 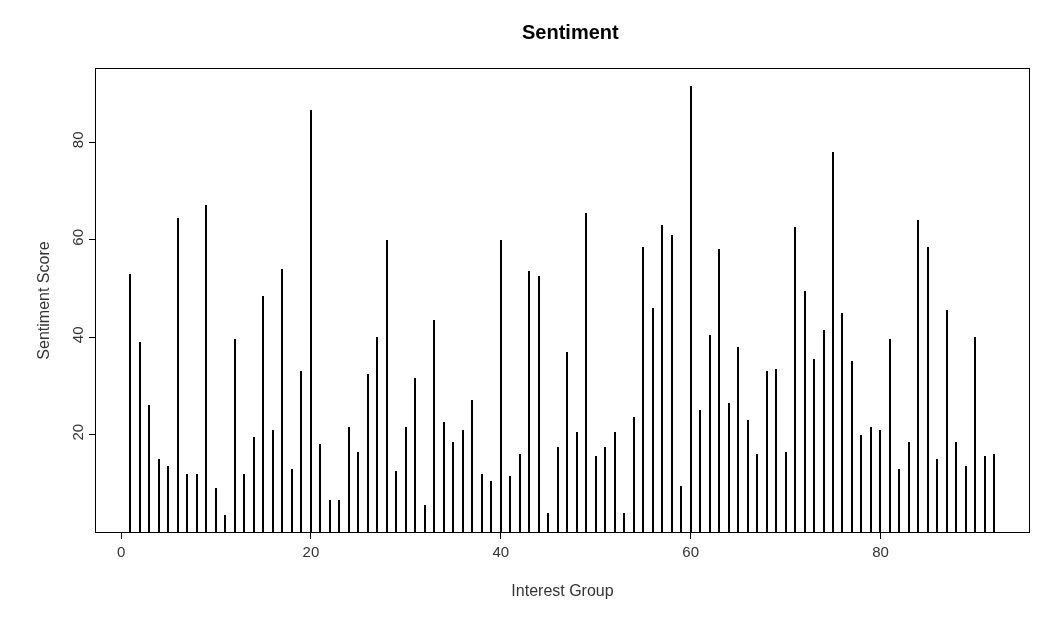 What do you see at coordinates (43, 300) in the screenshot?
I see `y-axis-title: Sentiment Score` at bounding box center [43, 300].